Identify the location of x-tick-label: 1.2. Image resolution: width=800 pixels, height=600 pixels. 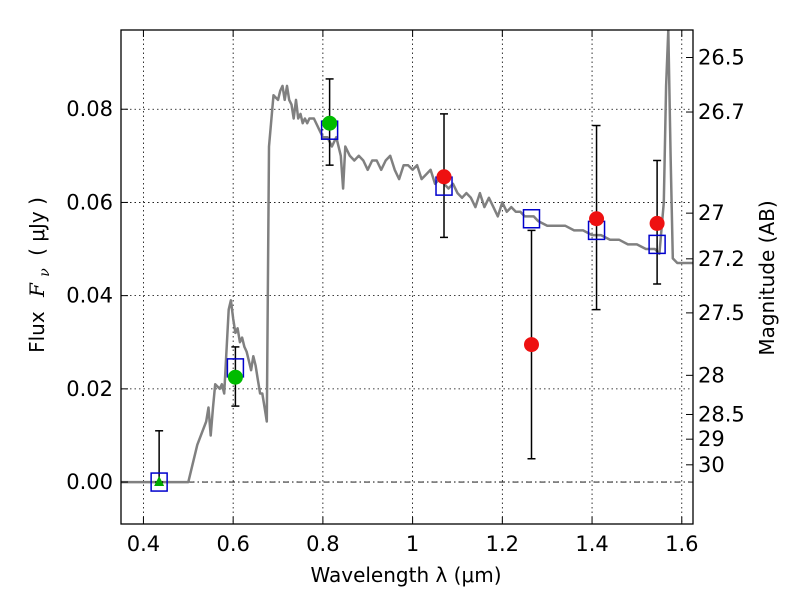
(502, 544).